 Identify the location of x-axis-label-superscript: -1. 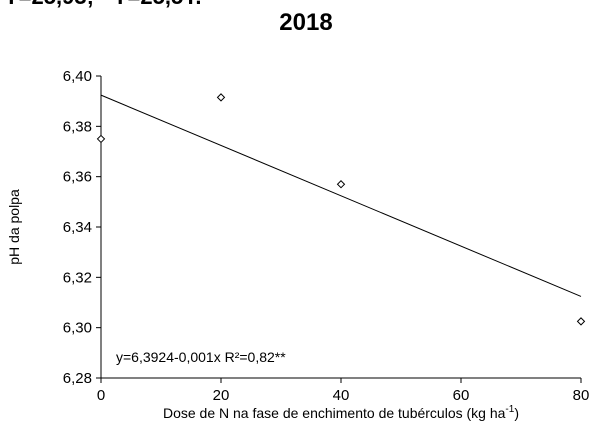
(509, 409).